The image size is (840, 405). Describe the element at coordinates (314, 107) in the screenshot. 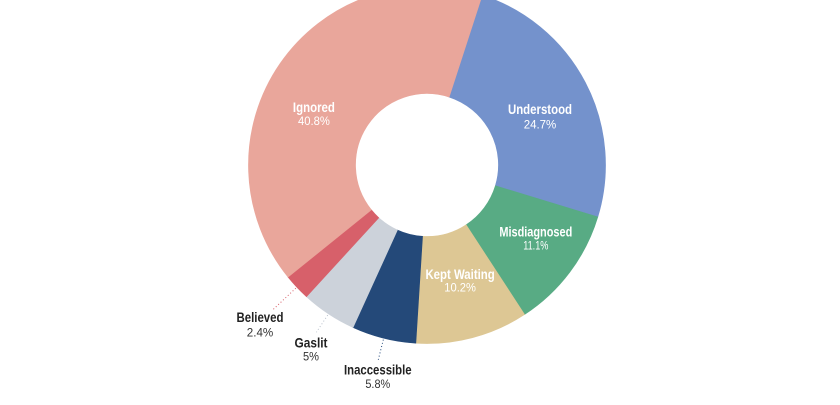

I see `svg-text: Ignored` at that location.